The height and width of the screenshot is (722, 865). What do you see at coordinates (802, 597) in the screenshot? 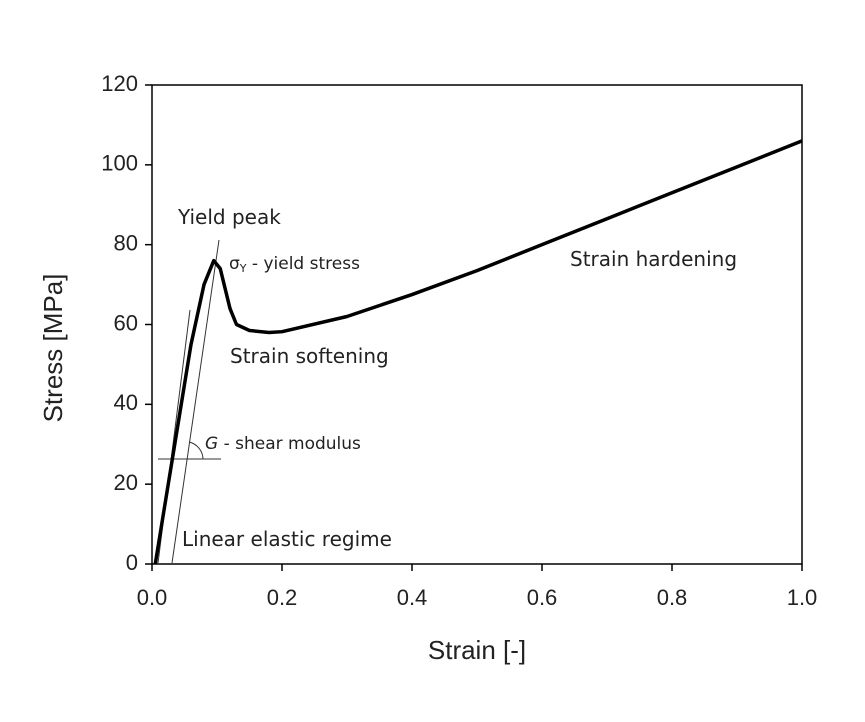
I see `x-tick-label: 1.0` at bounding box center [802, 597].